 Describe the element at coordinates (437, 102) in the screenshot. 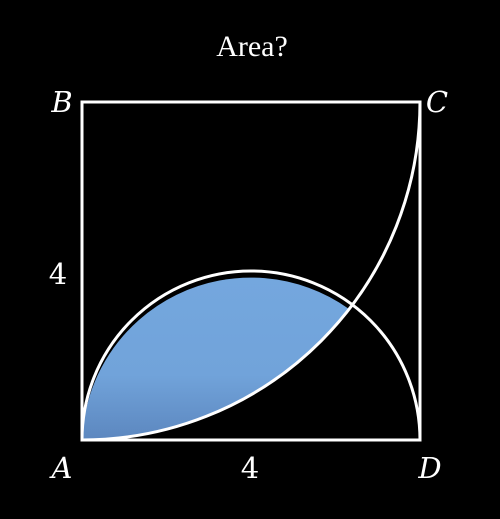

I see `vertex-label-c: C` at that location.